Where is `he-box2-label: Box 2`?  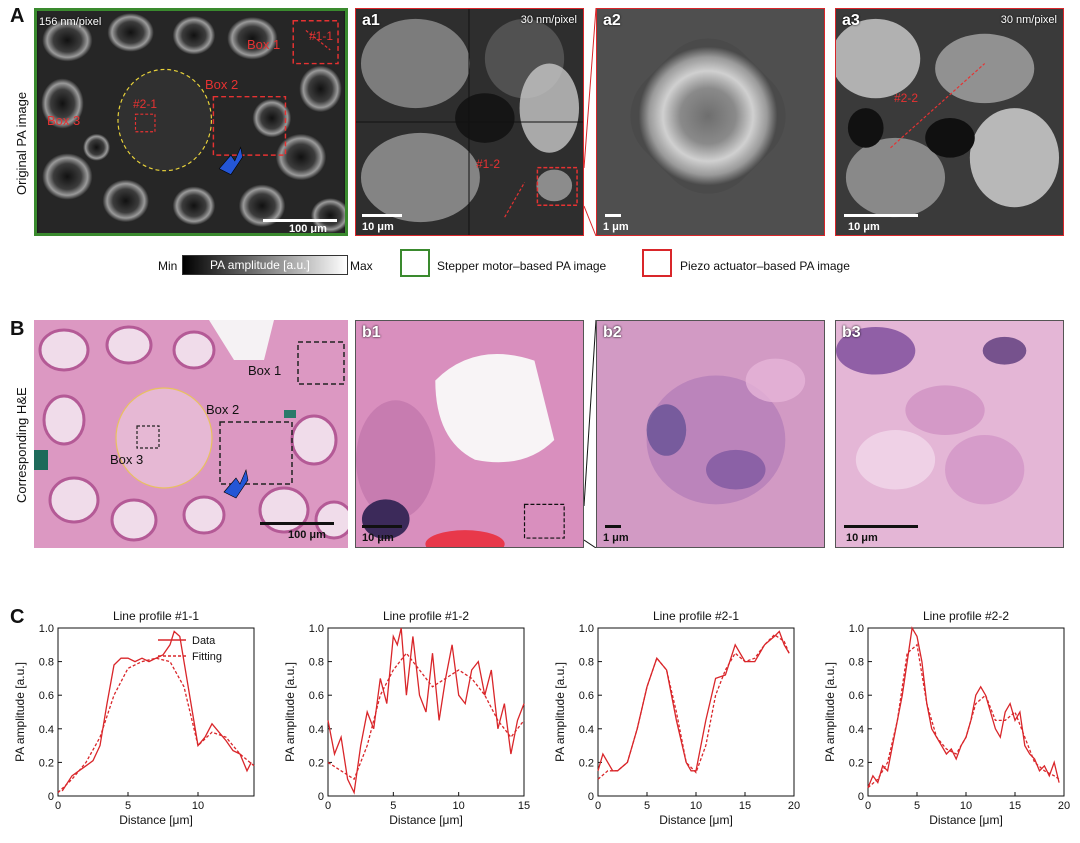
he-box2-label: Box 2 is located at coordinates (223, 409).